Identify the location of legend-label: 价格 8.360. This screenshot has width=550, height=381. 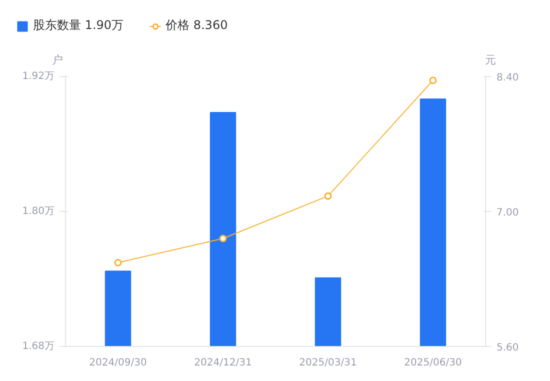
(197, 25).